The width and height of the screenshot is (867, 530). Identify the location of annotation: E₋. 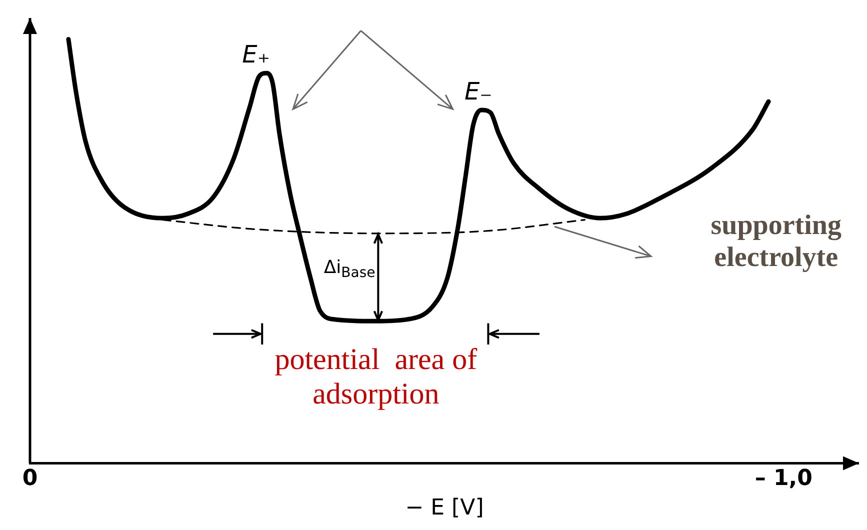
(478, 91).